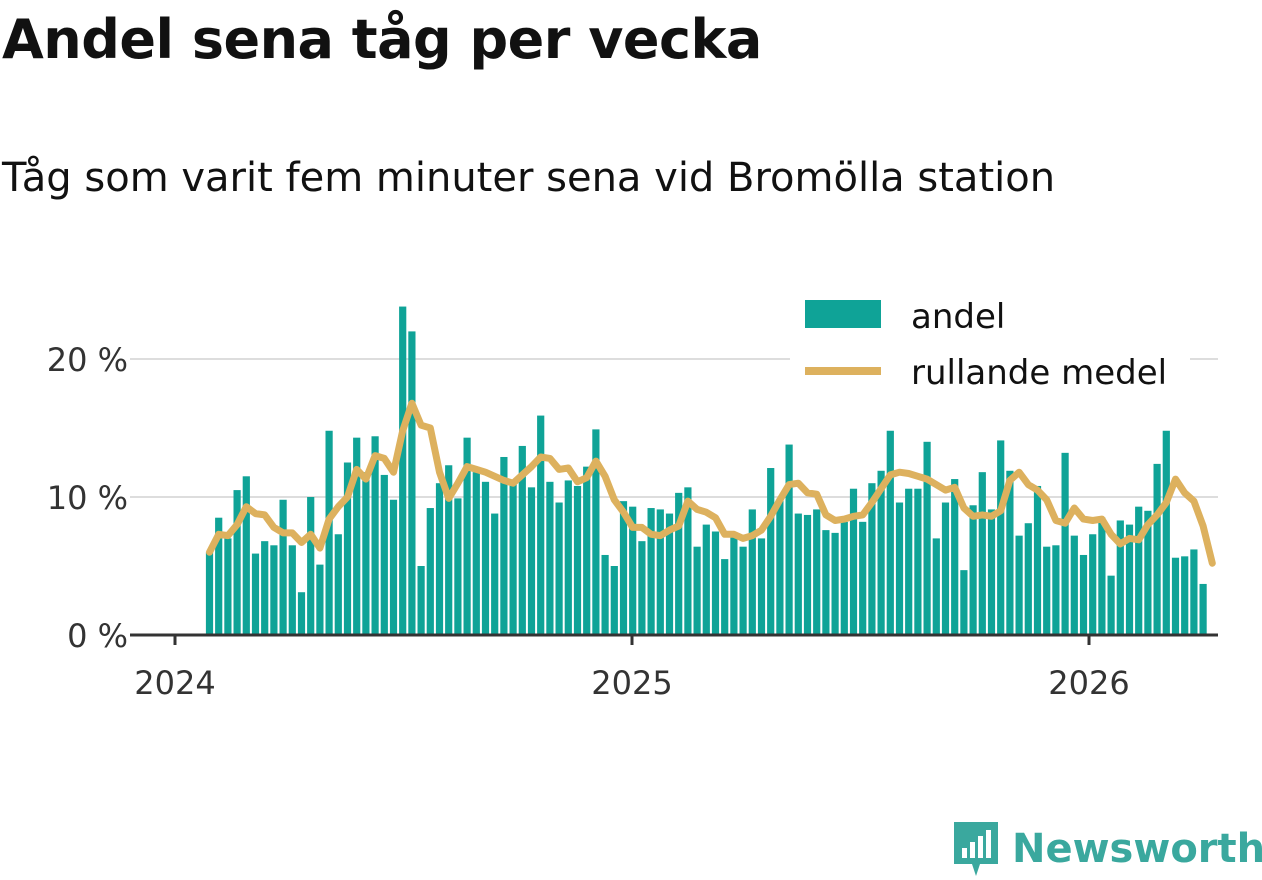  What do you see at coordinates (1039, 373) in the screenshot?
I see `legend-label-rullande-medel: rullande medel` at bounding box center [1039, 373].